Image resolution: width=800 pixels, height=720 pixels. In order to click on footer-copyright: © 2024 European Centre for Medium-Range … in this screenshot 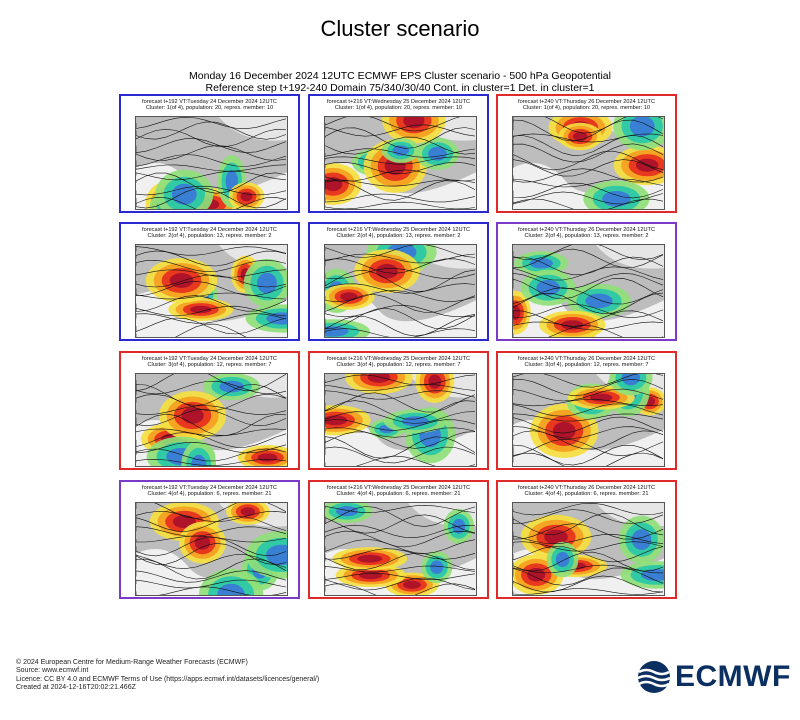, I will do `click(132, 662)`.